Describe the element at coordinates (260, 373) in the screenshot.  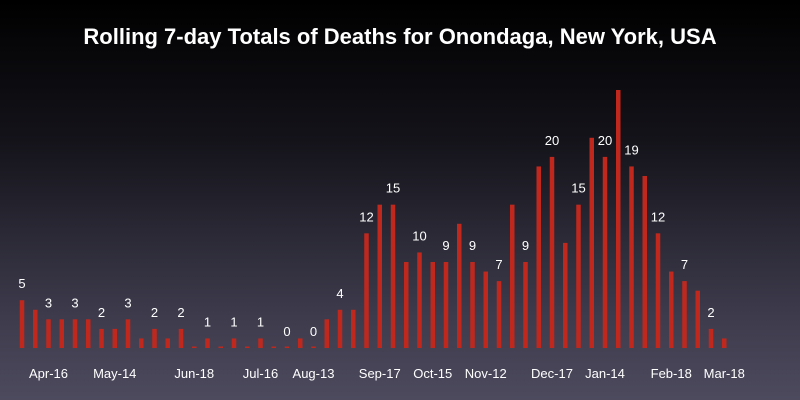
I see `x-tick-label: Jul-16` at that location.